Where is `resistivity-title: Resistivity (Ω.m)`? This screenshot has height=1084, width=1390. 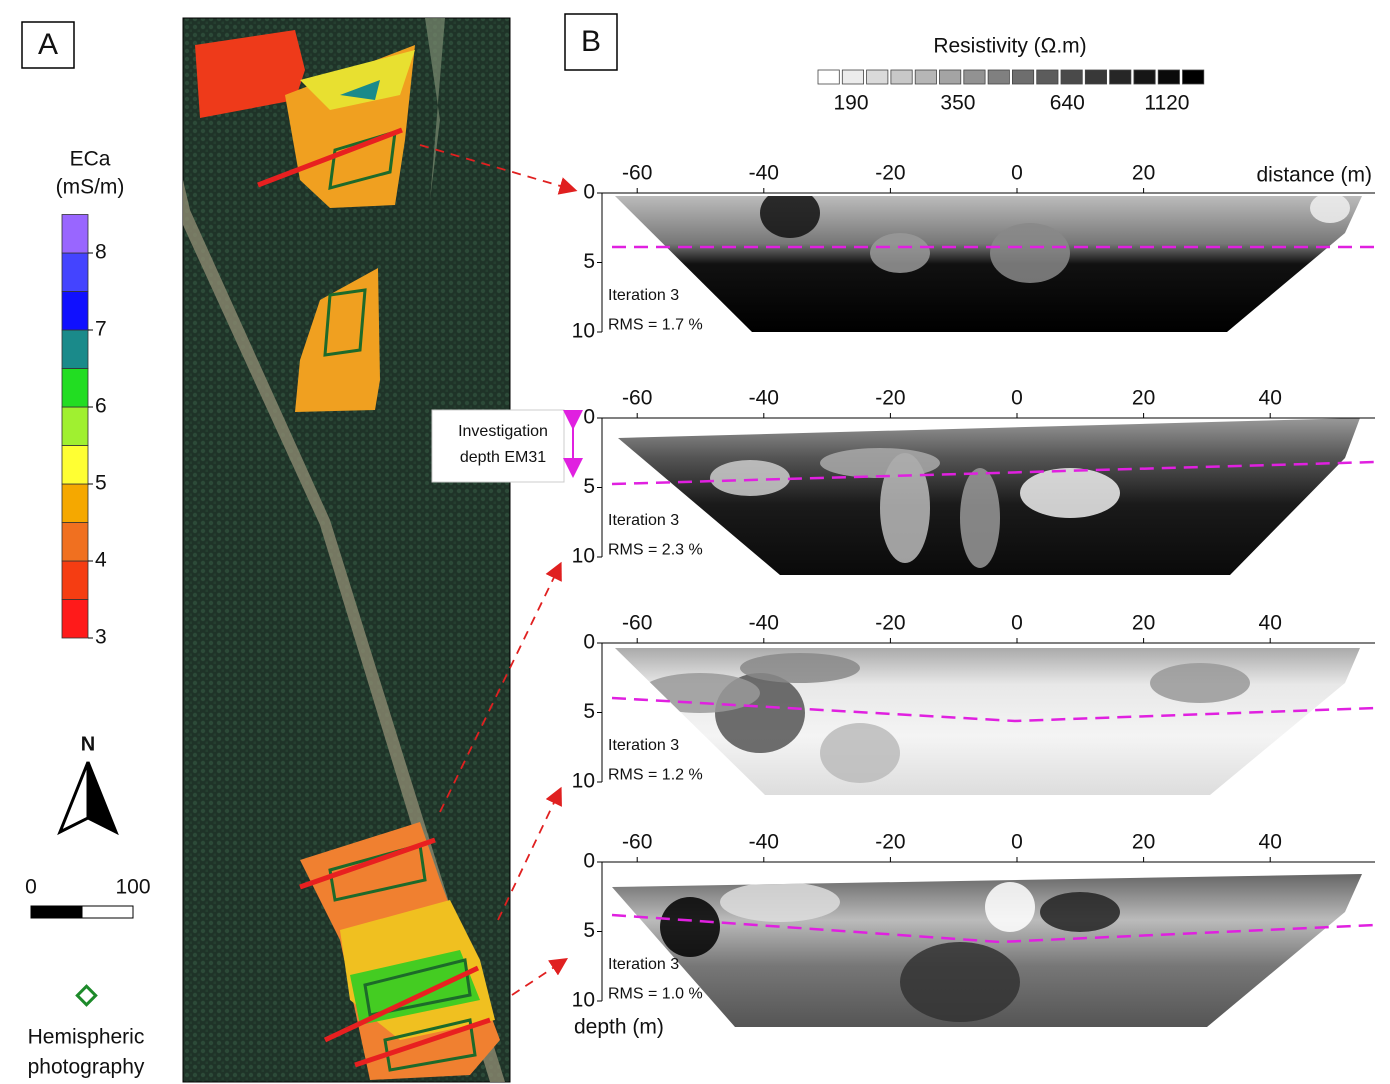 resistivity-title: Resistivity (Ω.m) is located at coordinates (1009, 46).